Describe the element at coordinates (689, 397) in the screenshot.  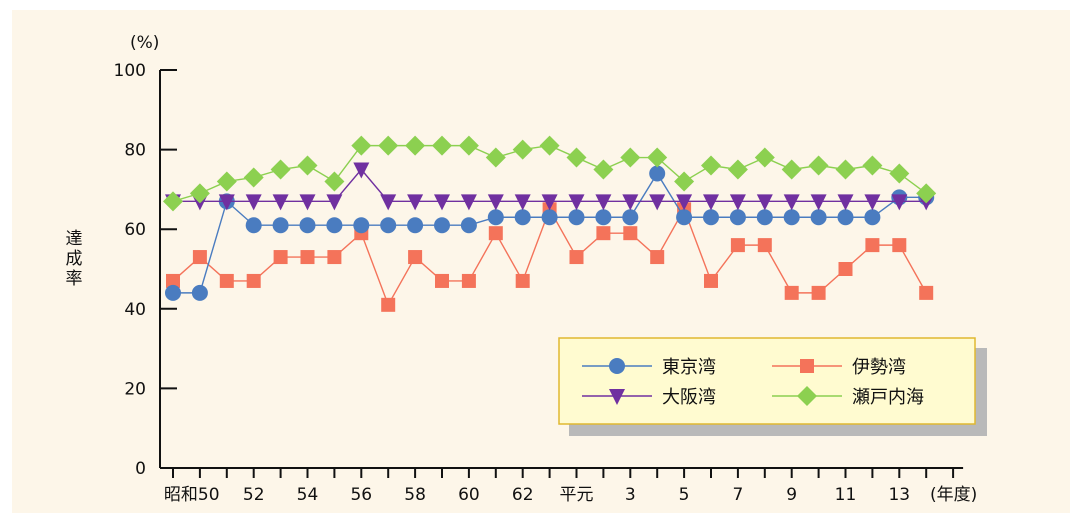
I see `legend-label: 大阪湾` at that location.